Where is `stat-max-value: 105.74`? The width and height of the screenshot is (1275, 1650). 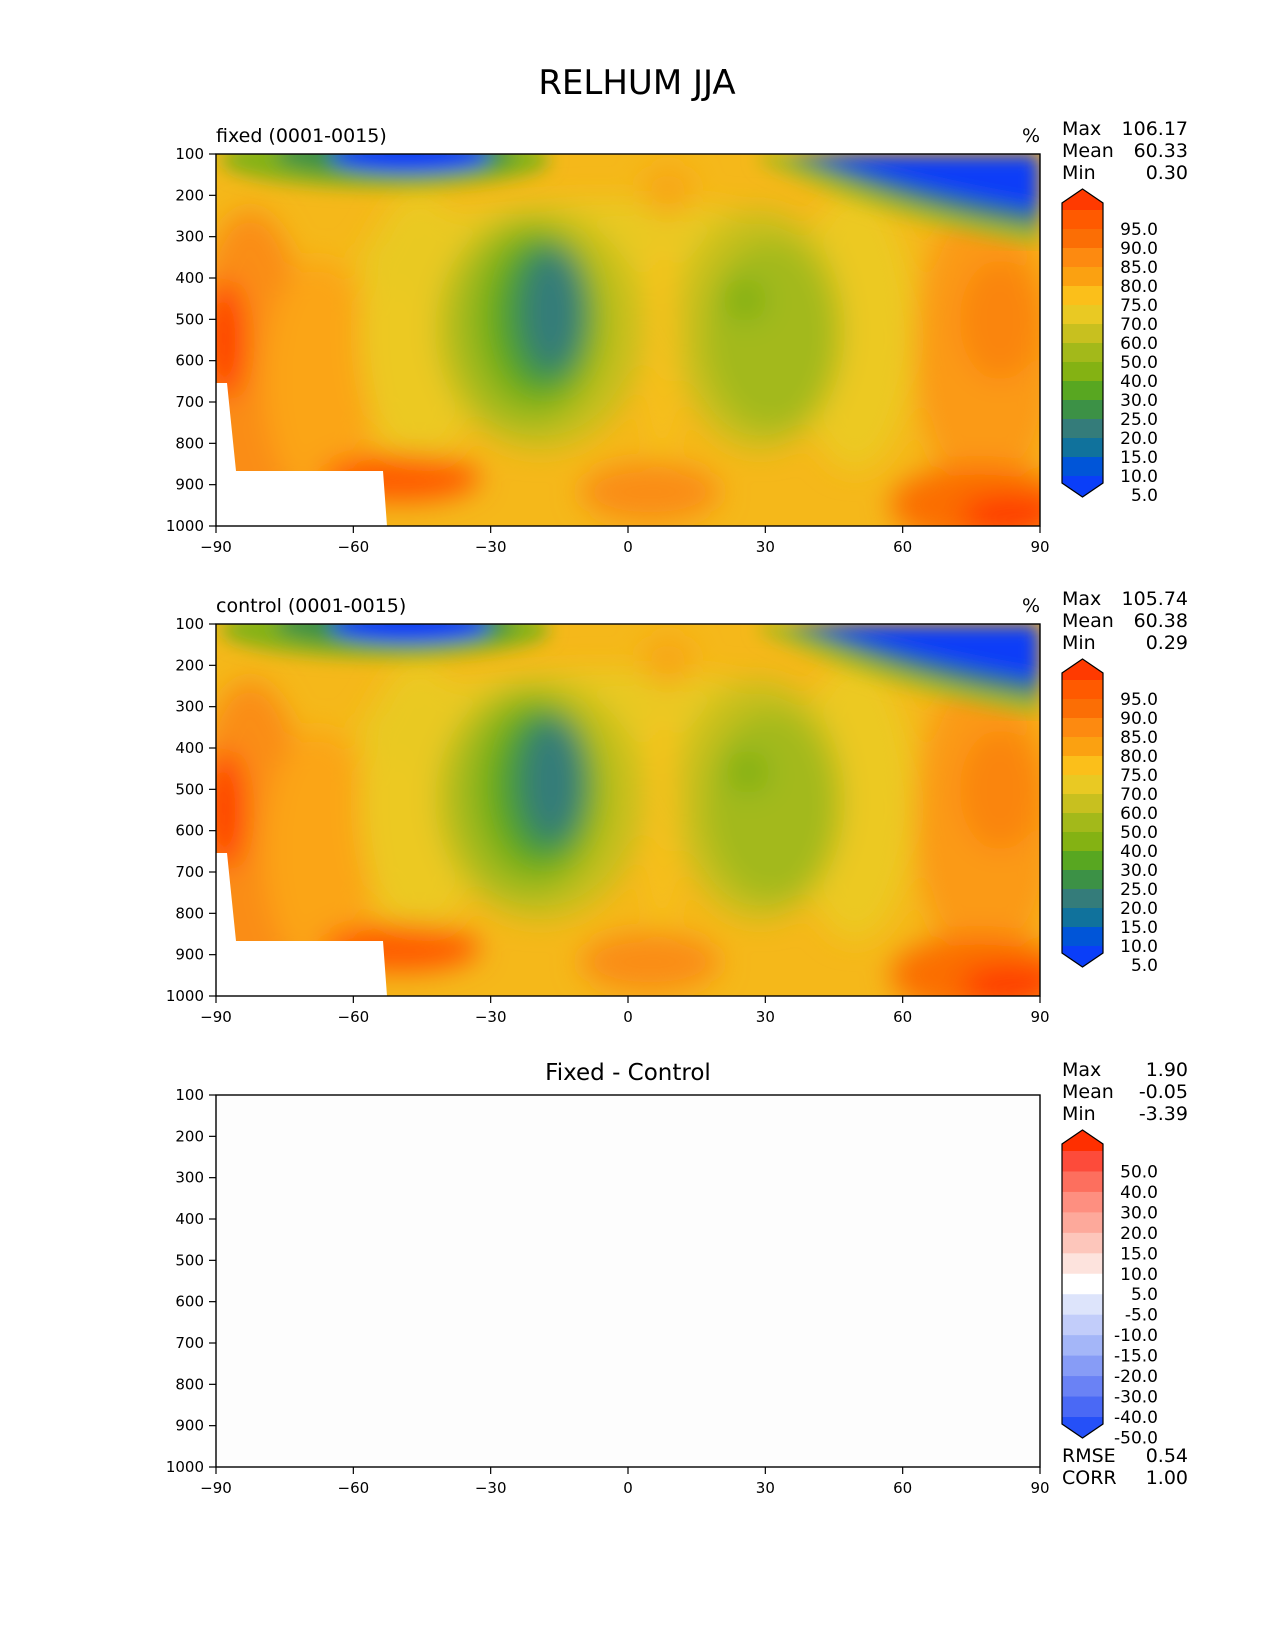
stat-max-value: 105.74 is located at coordinates (1155, 599).